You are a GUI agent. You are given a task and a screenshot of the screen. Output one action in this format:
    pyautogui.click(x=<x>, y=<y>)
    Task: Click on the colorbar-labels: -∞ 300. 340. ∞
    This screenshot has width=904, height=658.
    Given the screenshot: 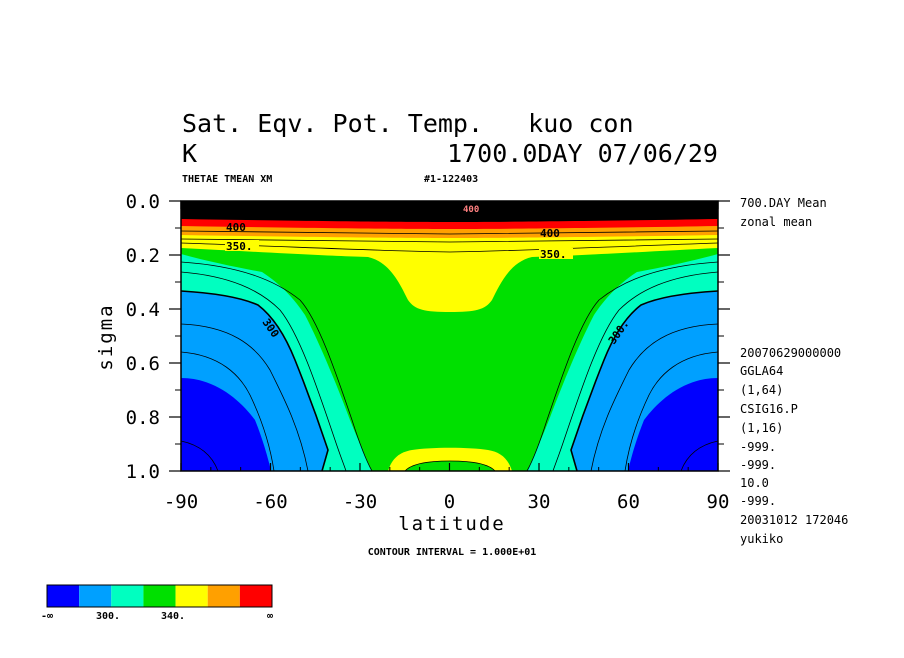 What is the action you would take?
    pyautogui.click(x=157, y=616)
    